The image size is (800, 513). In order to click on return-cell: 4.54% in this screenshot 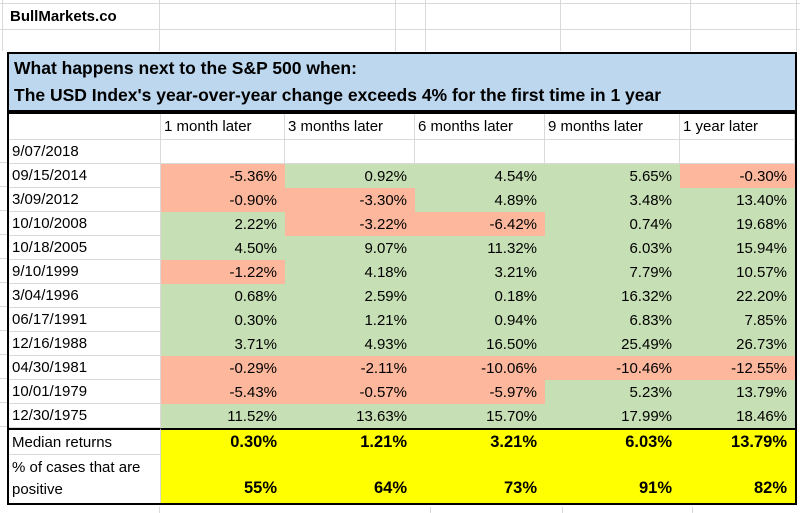, I will do `click(480, 176)`.